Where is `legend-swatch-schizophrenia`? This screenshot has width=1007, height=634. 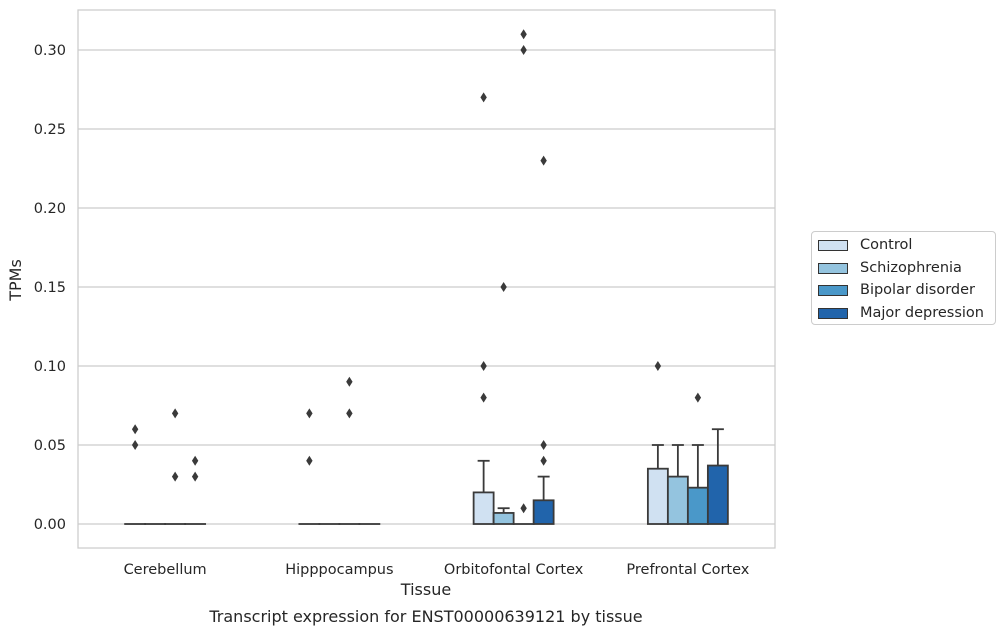
legend-swatch-schizophrenia is located at coordinates (833, 268).